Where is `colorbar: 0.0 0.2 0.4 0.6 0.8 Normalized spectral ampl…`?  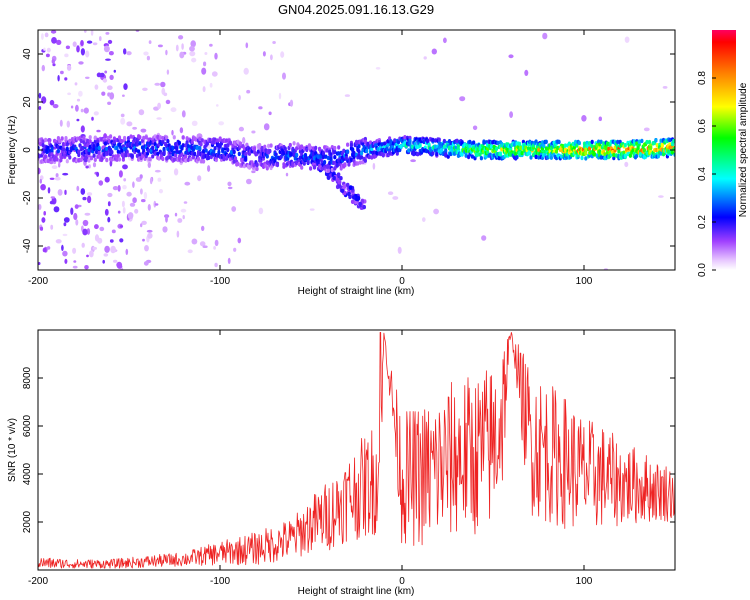
colorbar: 0.0 0.2 0.4 0.6 0.8 Normalized spectral ampl… is located at coordinates (723, 153).